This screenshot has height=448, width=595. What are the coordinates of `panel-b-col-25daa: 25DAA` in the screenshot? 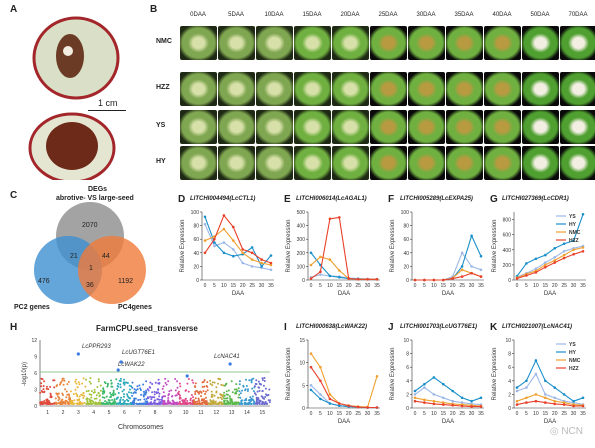 It's located at (388, 15).